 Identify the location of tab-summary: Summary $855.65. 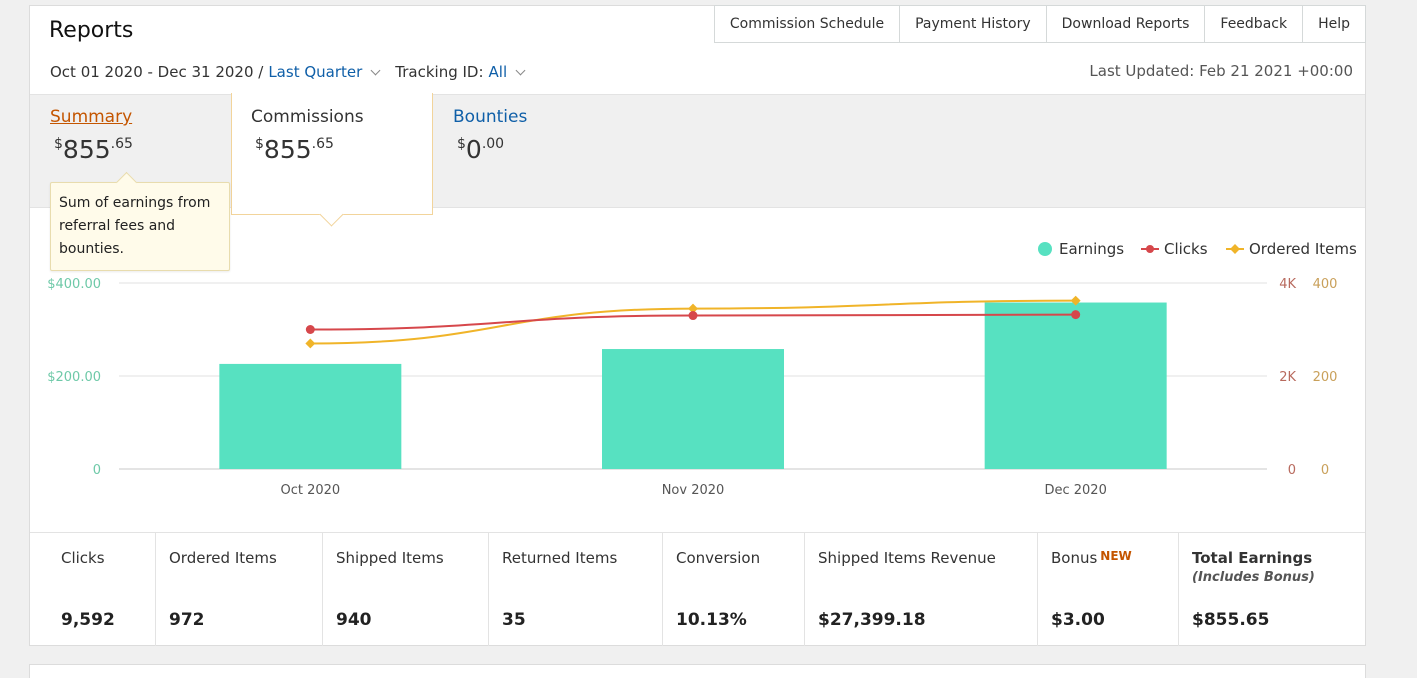
(91, 135).